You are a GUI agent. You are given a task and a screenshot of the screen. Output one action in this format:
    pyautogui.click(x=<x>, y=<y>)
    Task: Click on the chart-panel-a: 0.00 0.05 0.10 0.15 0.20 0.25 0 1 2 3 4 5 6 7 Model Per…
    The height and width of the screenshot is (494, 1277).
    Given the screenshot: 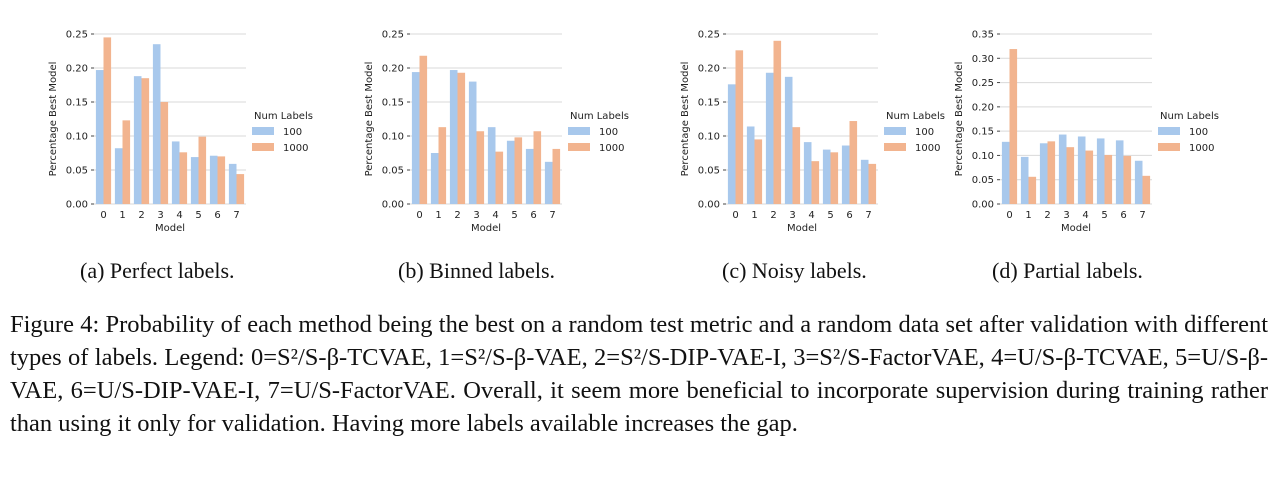 What is the action you would take?
    pyautogui.click(x=180, y=132)
    